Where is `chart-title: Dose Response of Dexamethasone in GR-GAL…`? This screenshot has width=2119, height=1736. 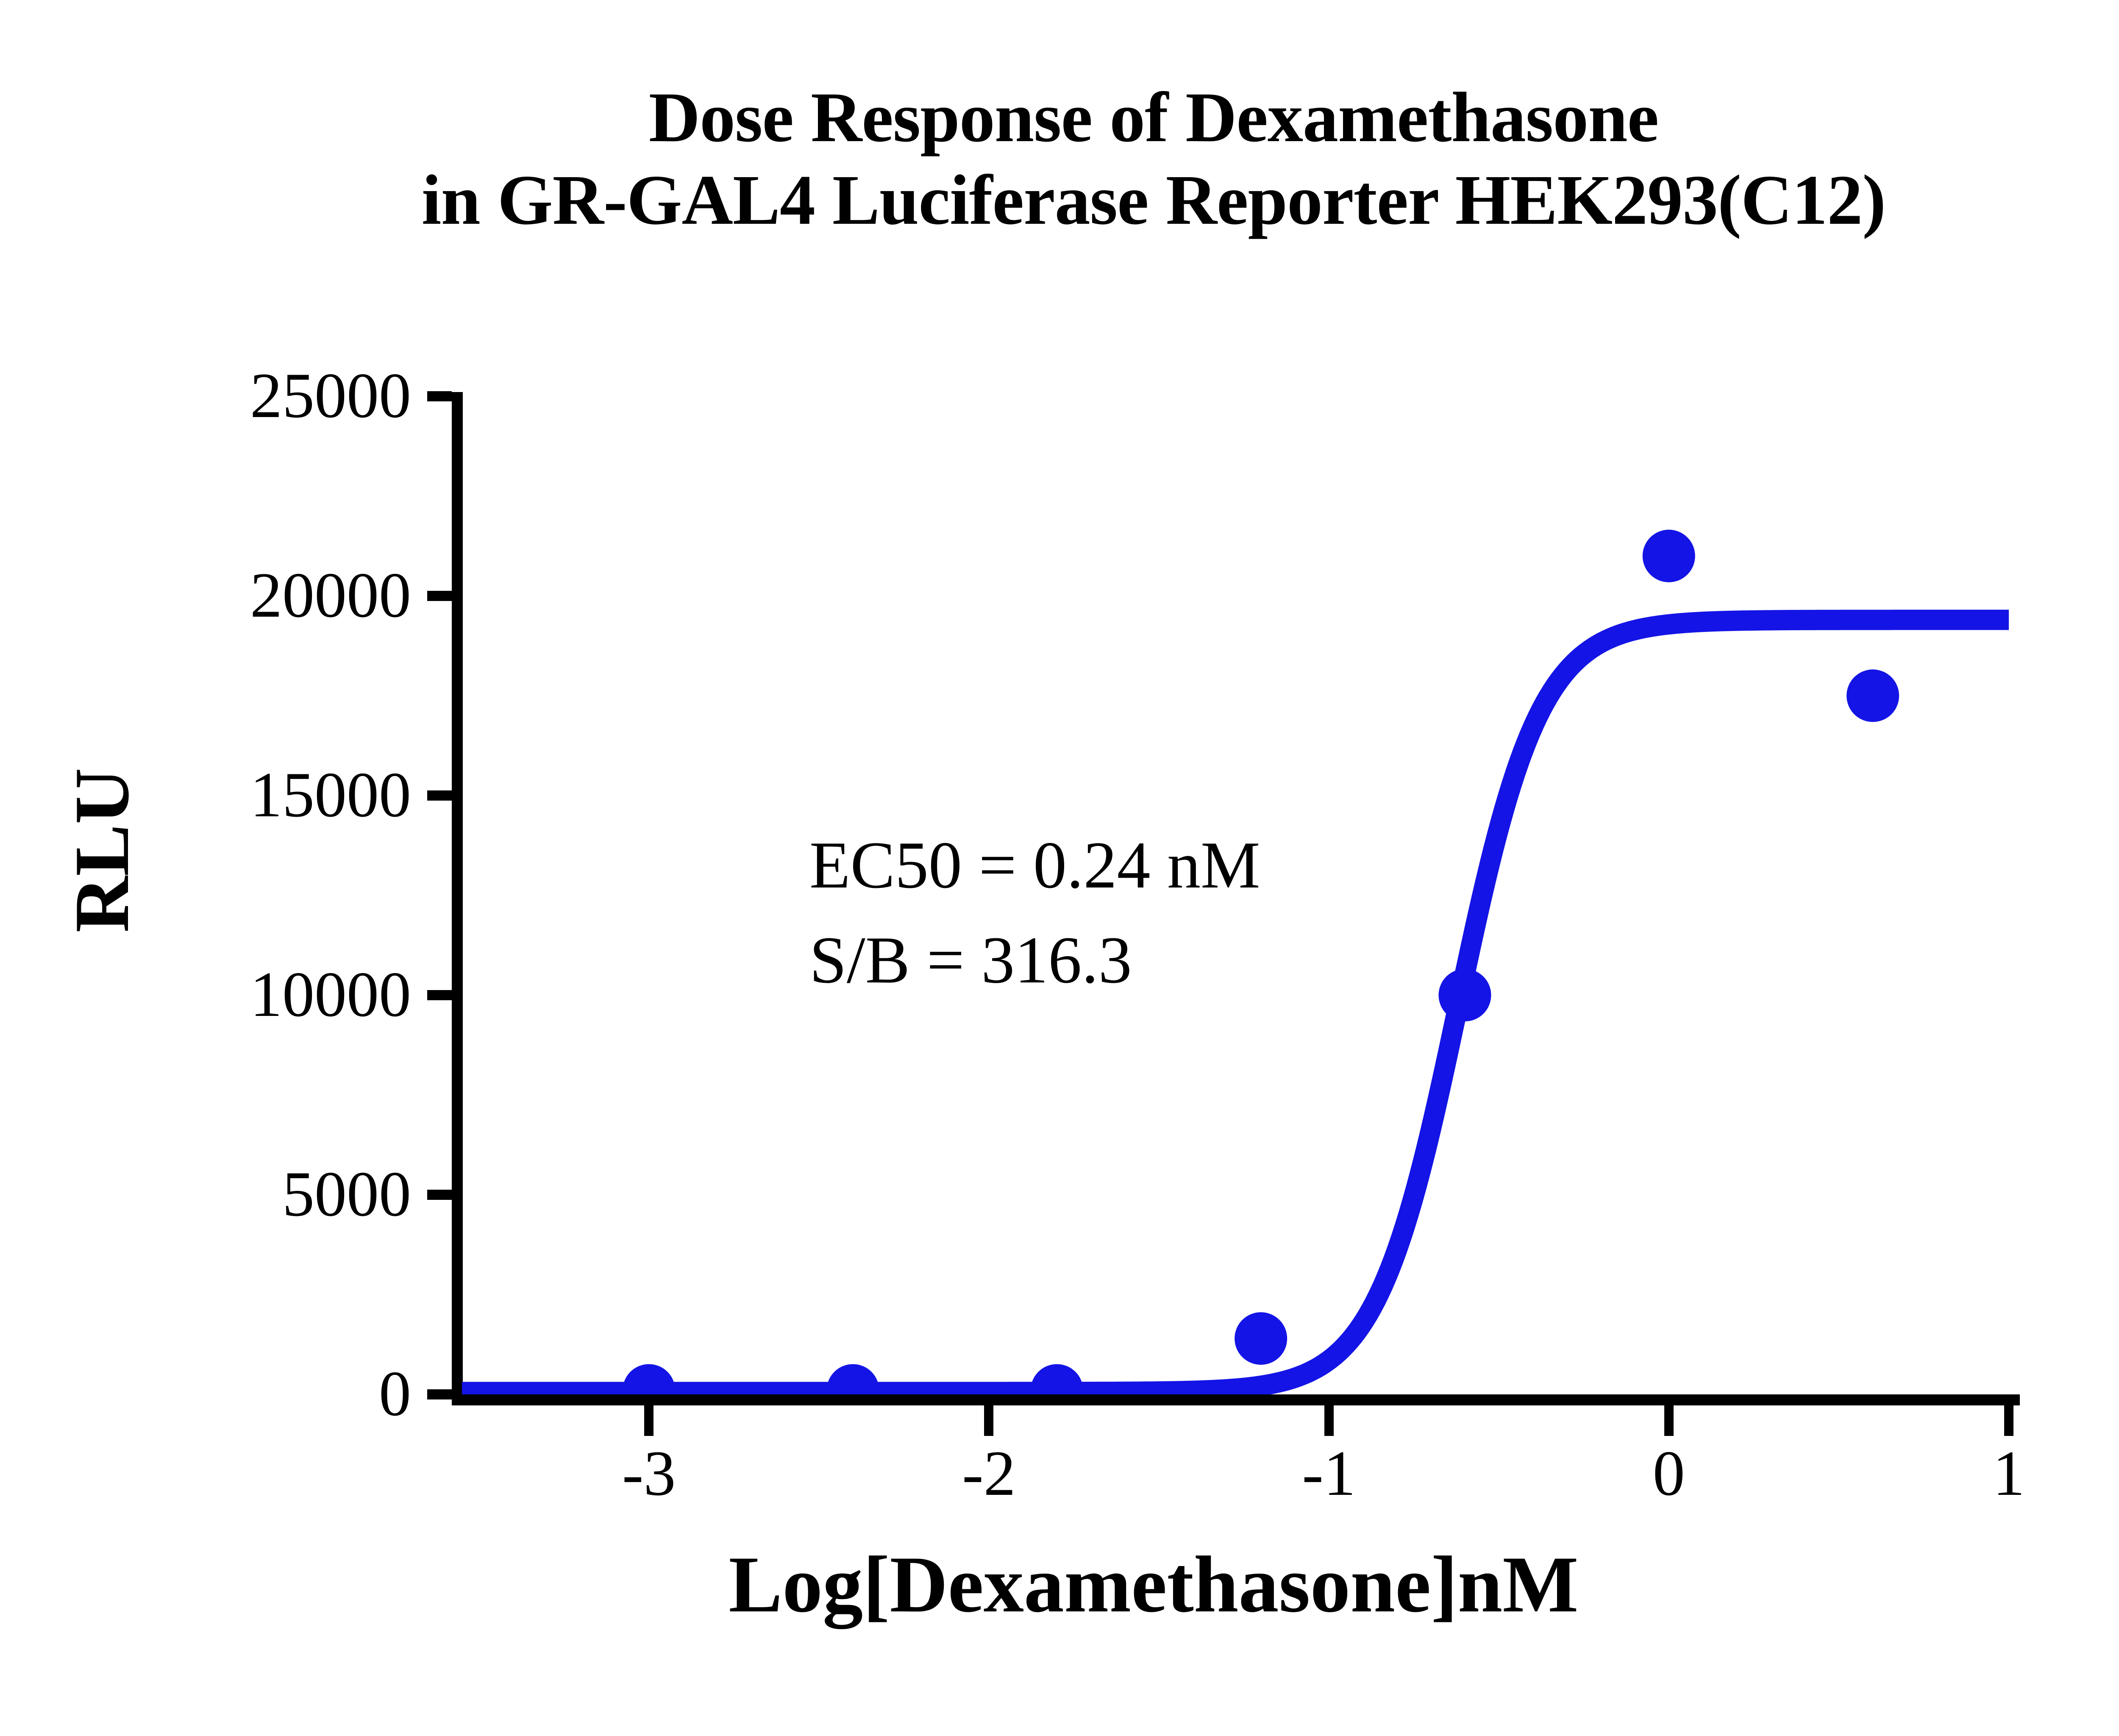
chart-title: Dose Response of Dexamethasone in GR-GAL… is located at coordinates (1059, 159).